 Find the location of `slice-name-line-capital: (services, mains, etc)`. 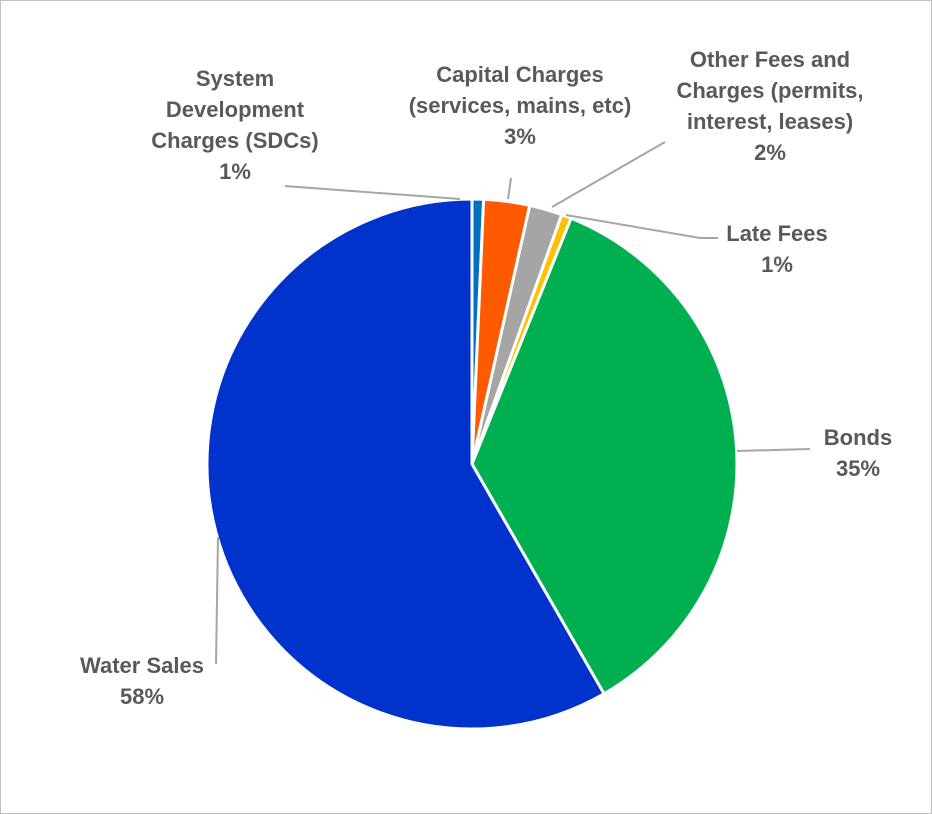

slice-name-line-capital: (services, mains, etc) is located at coordinates (520, 105).